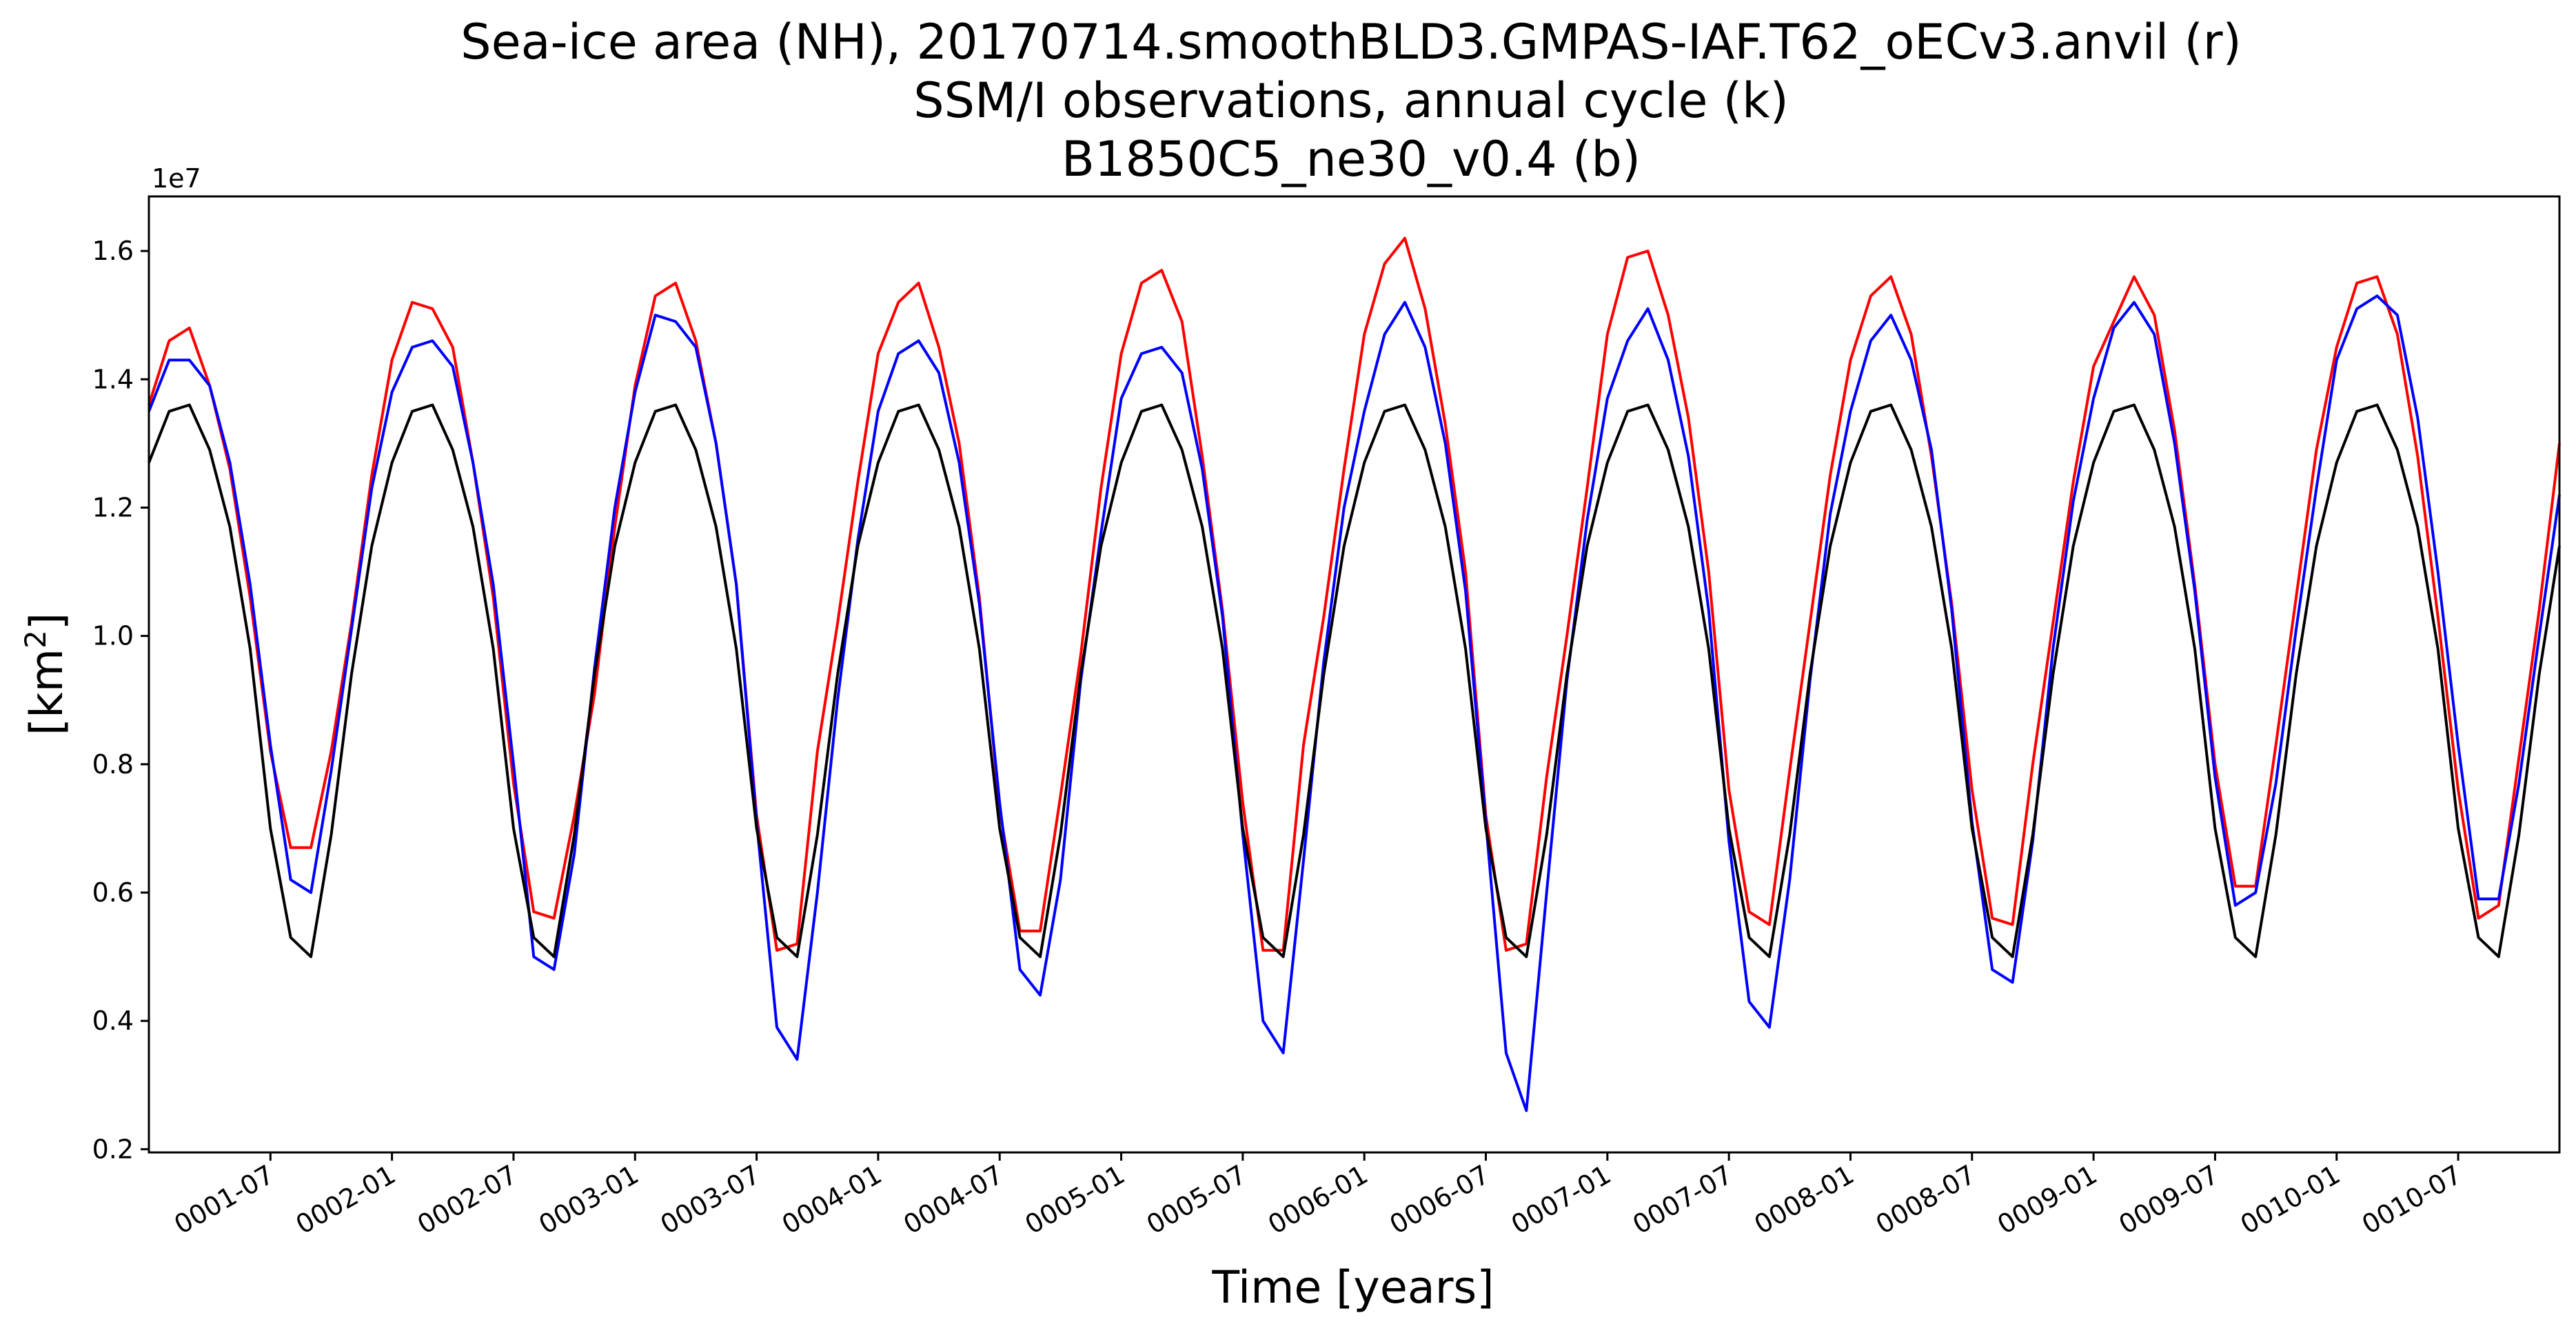 The height and width of the screenshot is (1333, 2576). I want to click on x-tick-label: 0001-07, so click(224, 1199).